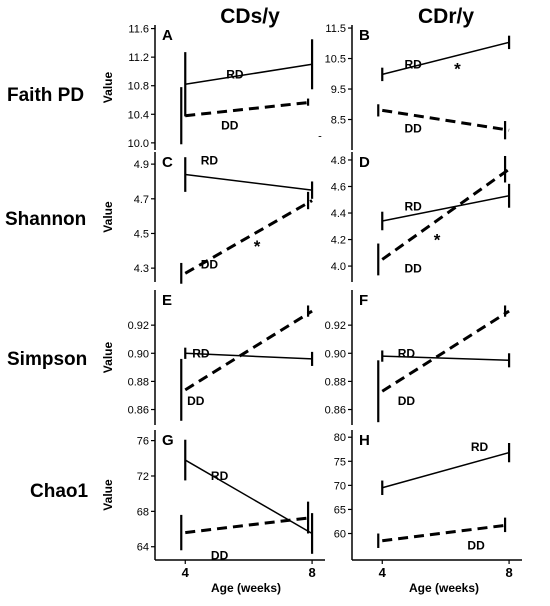 The width and height of the screenshot is (550, 606). Describe the element at coordinates (167, 35) in the screenshot. I see `panel-letter: A` at that location.